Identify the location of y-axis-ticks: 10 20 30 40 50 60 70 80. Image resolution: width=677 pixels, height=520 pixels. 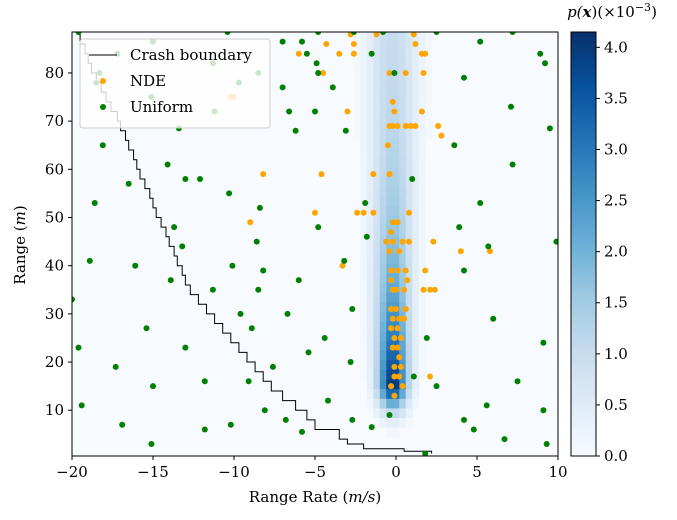
(58, 241).